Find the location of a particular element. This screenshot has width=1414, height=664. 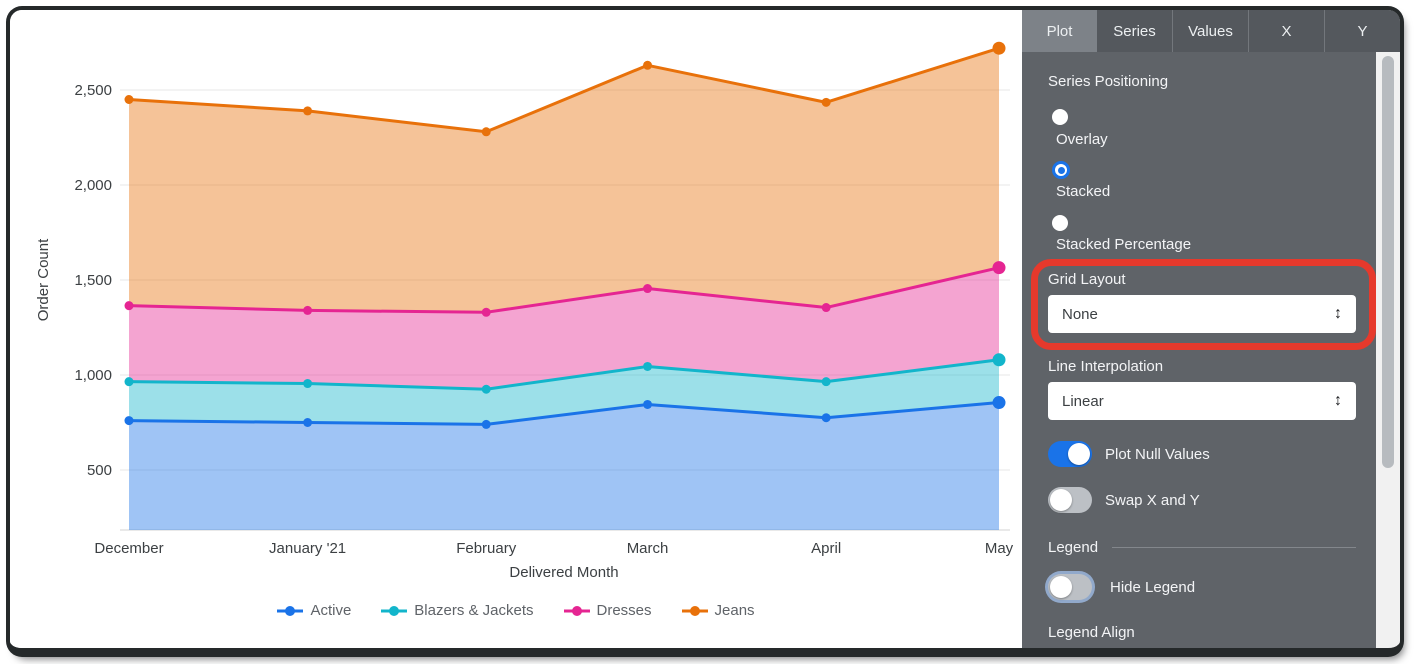

y-tick-label: 2,000 is located at coordinates (93, 185).